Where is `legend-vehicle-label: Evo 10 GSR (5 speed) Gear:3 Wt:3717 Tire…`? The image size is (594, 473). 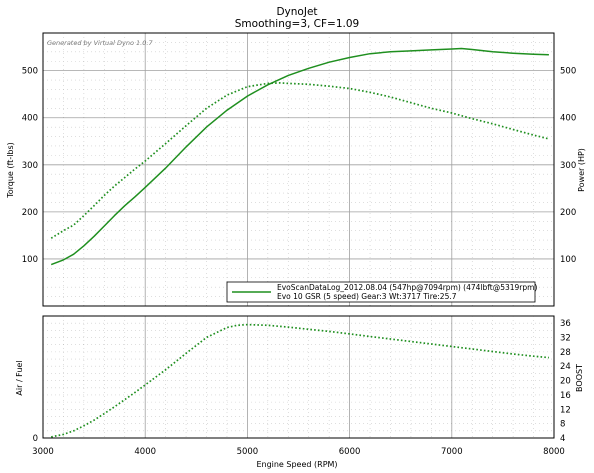
legend-vehicle-label: Evo 10 GSR (5 speed) Gear:3 Wt:3717 Tire… is located at coordinates (367, 296).